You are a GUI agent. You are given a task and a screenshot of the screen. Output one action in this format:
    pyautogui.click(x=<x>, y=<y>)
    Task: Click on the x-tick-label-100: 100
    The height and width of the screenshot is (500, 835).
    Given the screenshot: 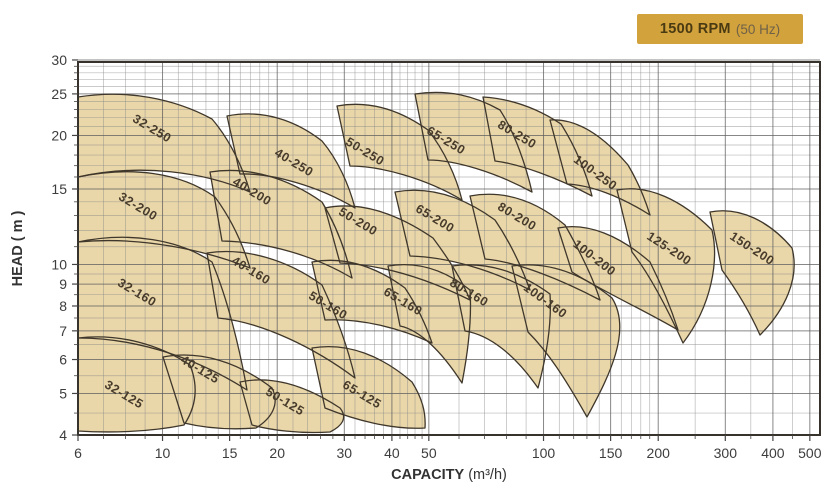 What is the action you would take?
    pyautogui.click(x=544, y=453)
    